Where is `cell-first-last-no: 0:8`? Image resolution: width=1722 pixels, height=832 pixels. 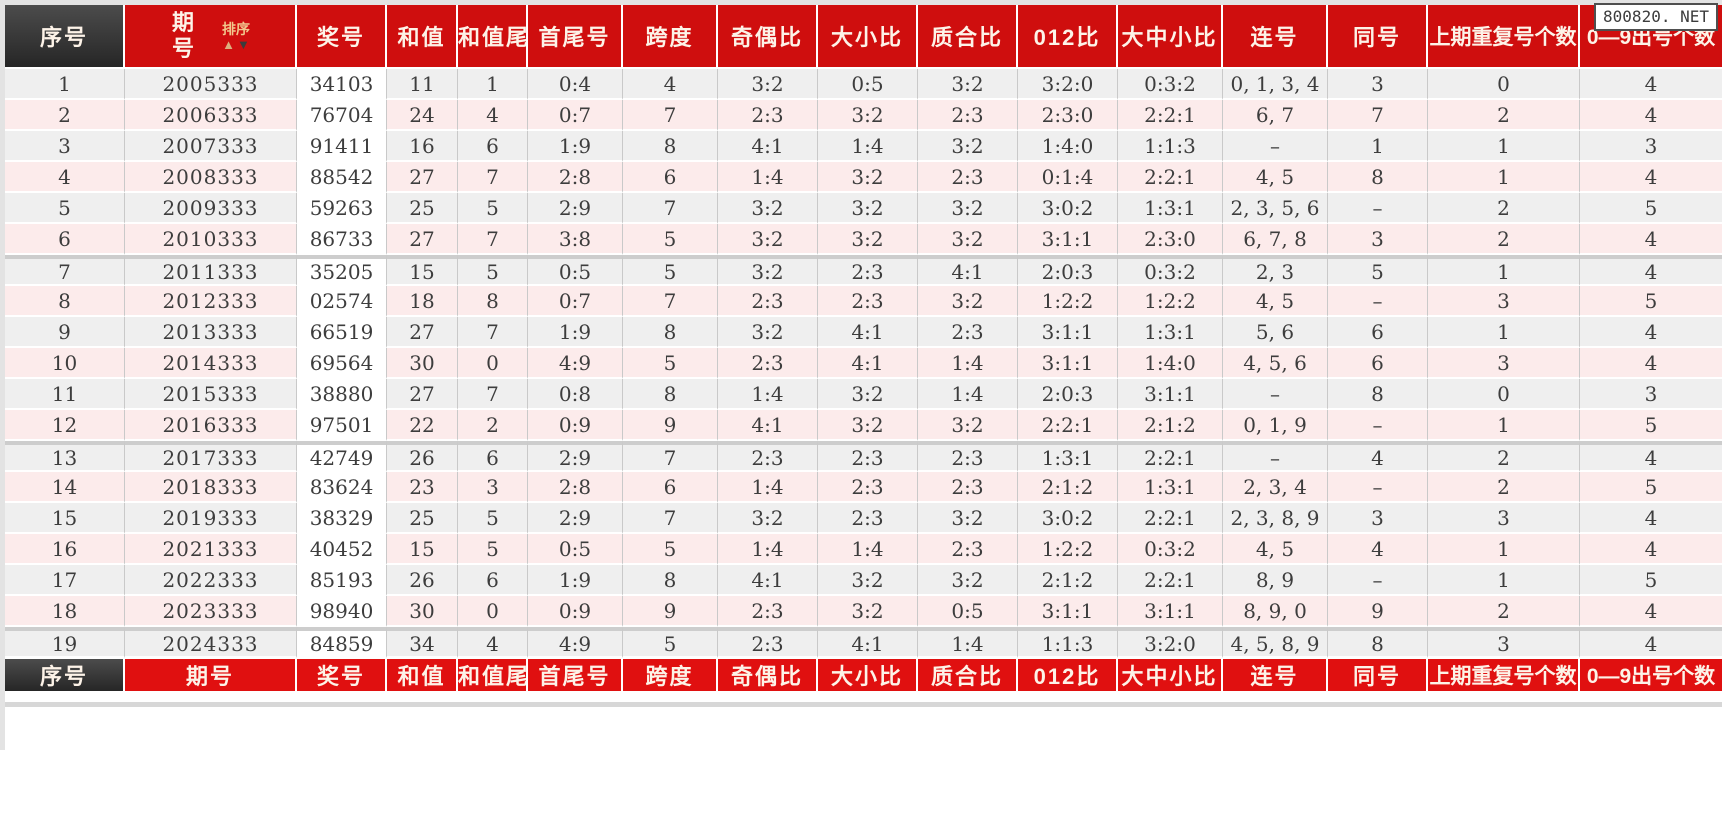
cell-first-last-no: 0:8 is located at coordinates (575, 394).